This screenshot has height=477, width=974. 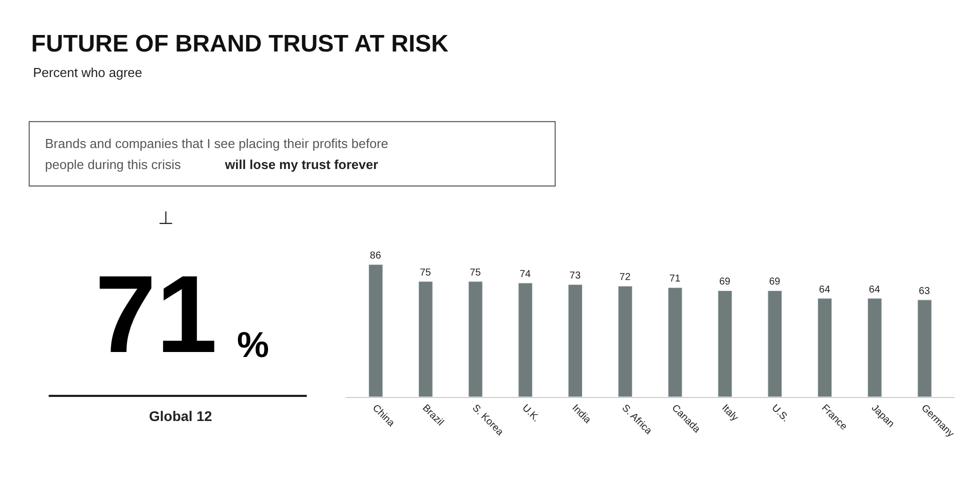 I want to click on text: 71, so click(x=156, y=314).